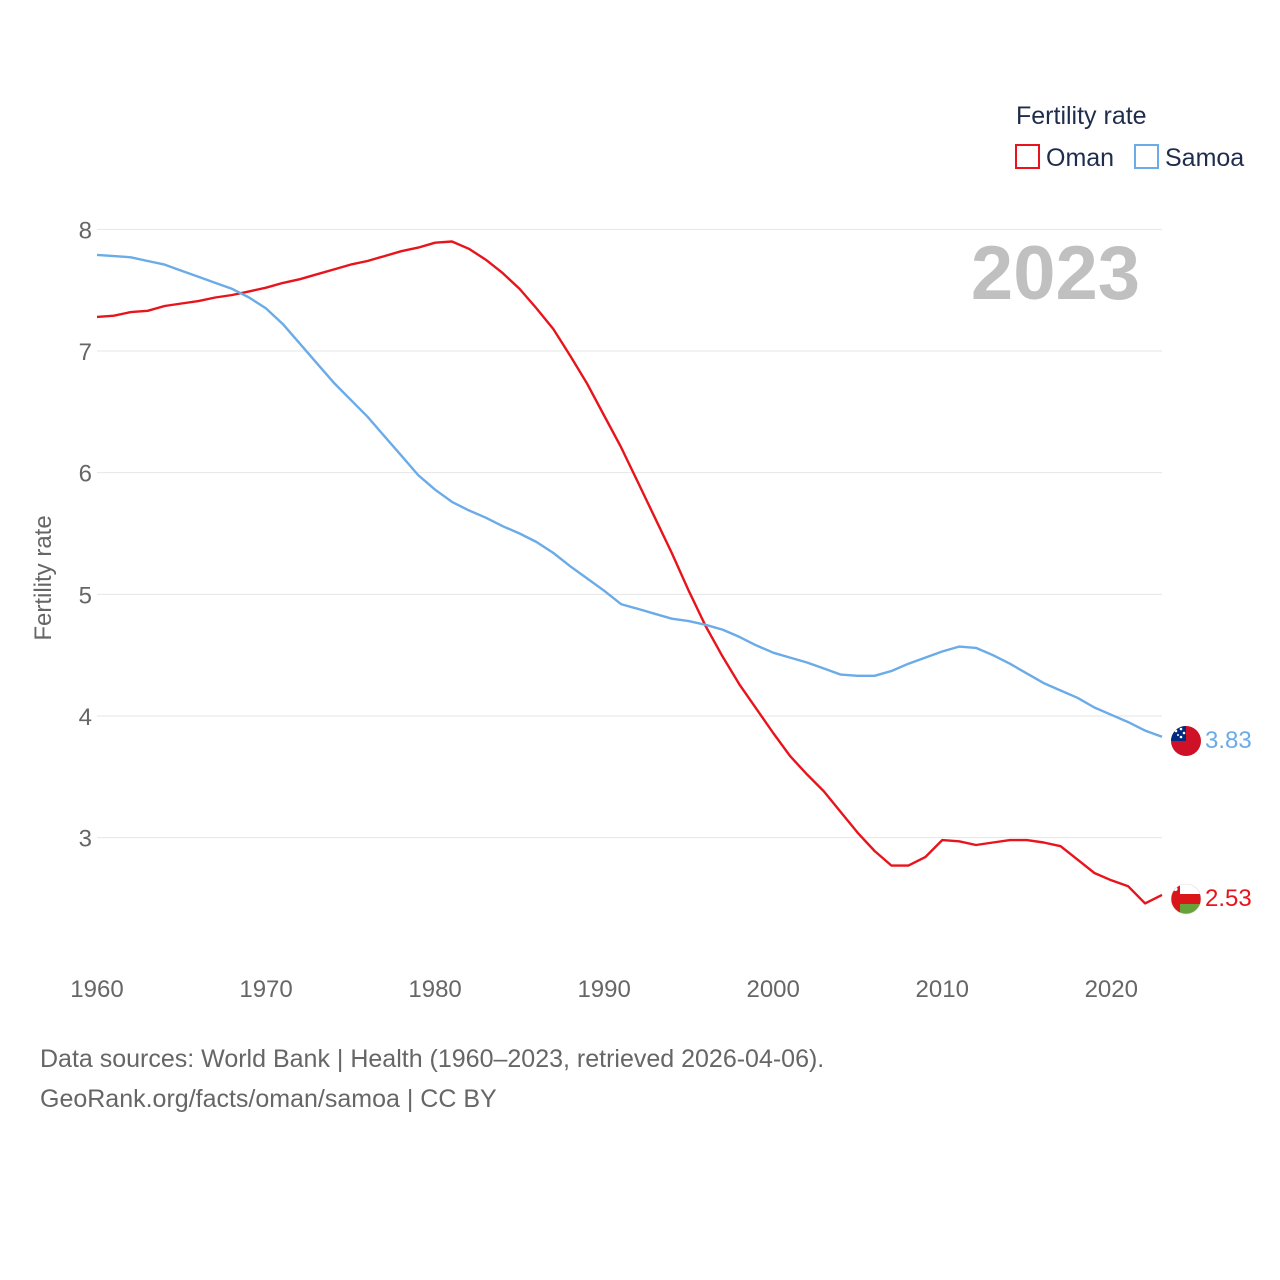 This screenshot has width=1280, height=1280. I want to click on current-year-label: 2023, so click(1055, 273).